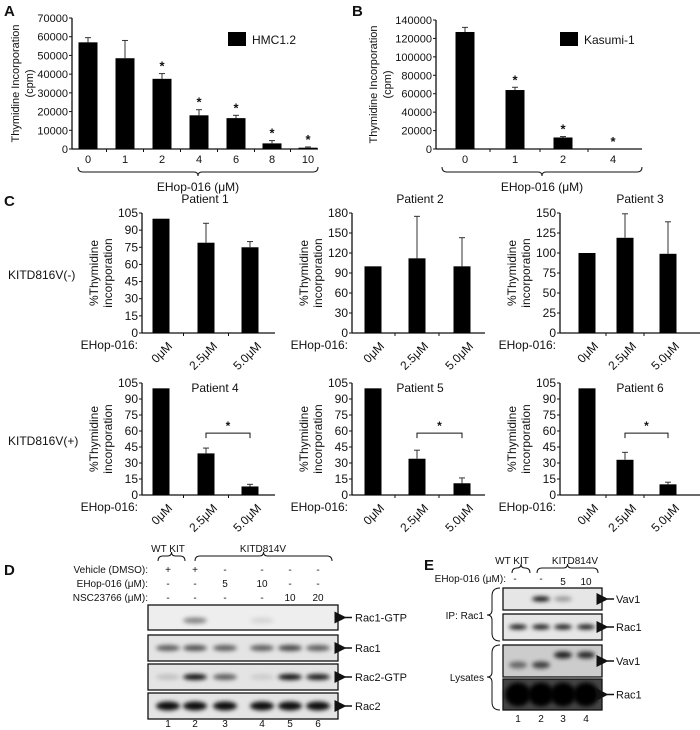 This screenshot has width=700, height=730. Describe the element at coordinates (493, 677) in the screenshot. I see `section-brace` at that location.